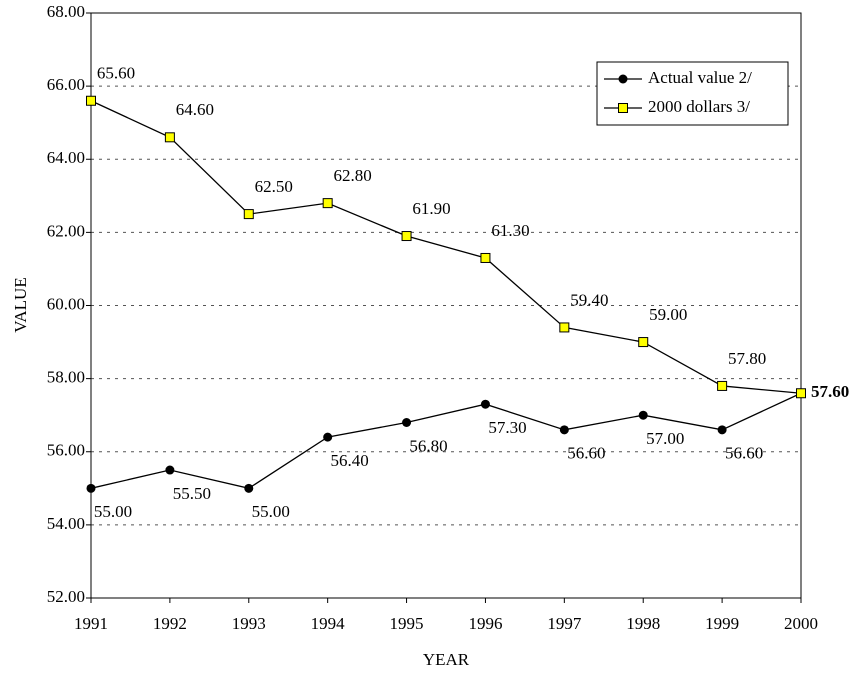  What do you see at coordinates (692, 93) in the screenshot?
I see `legend-box` at bounding box center [692, 93].